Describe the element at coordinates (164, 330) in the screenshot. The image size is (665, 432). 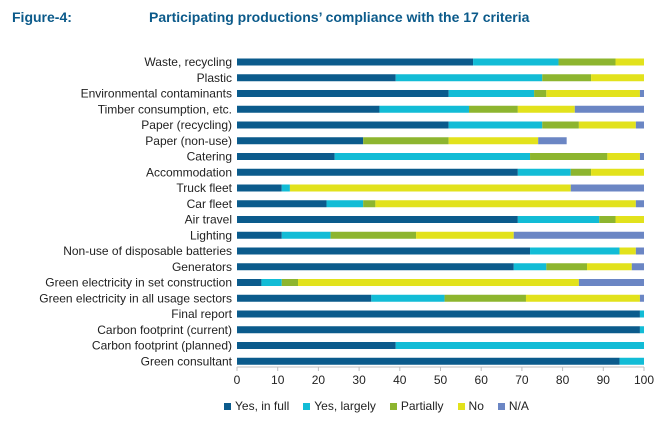
I see `category-label: Carbon footprint (current)` at that location.